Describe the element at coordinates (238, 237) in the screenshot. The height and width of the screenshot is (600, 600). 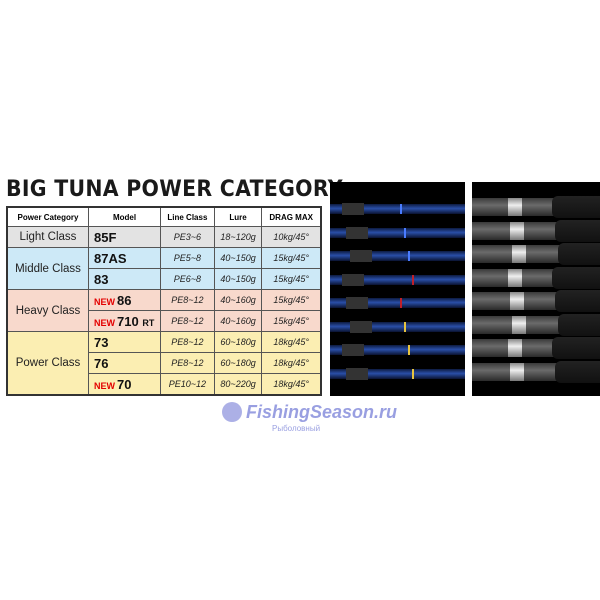
I see `lure-cell: 18~120g` at that location.